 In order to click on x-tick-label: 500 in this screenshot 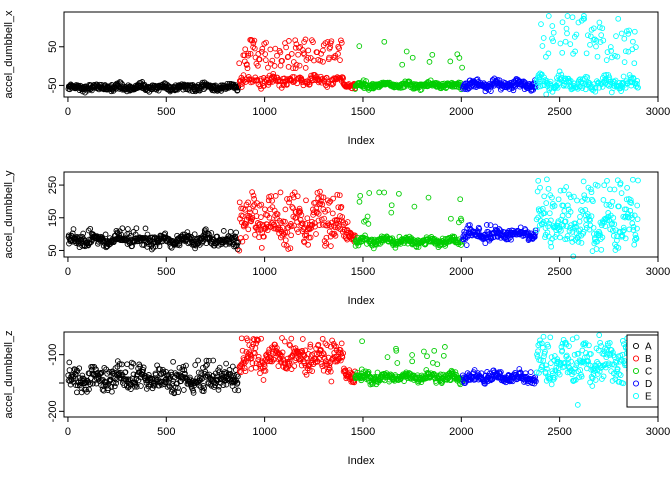, I will do `click(166, 272)`.